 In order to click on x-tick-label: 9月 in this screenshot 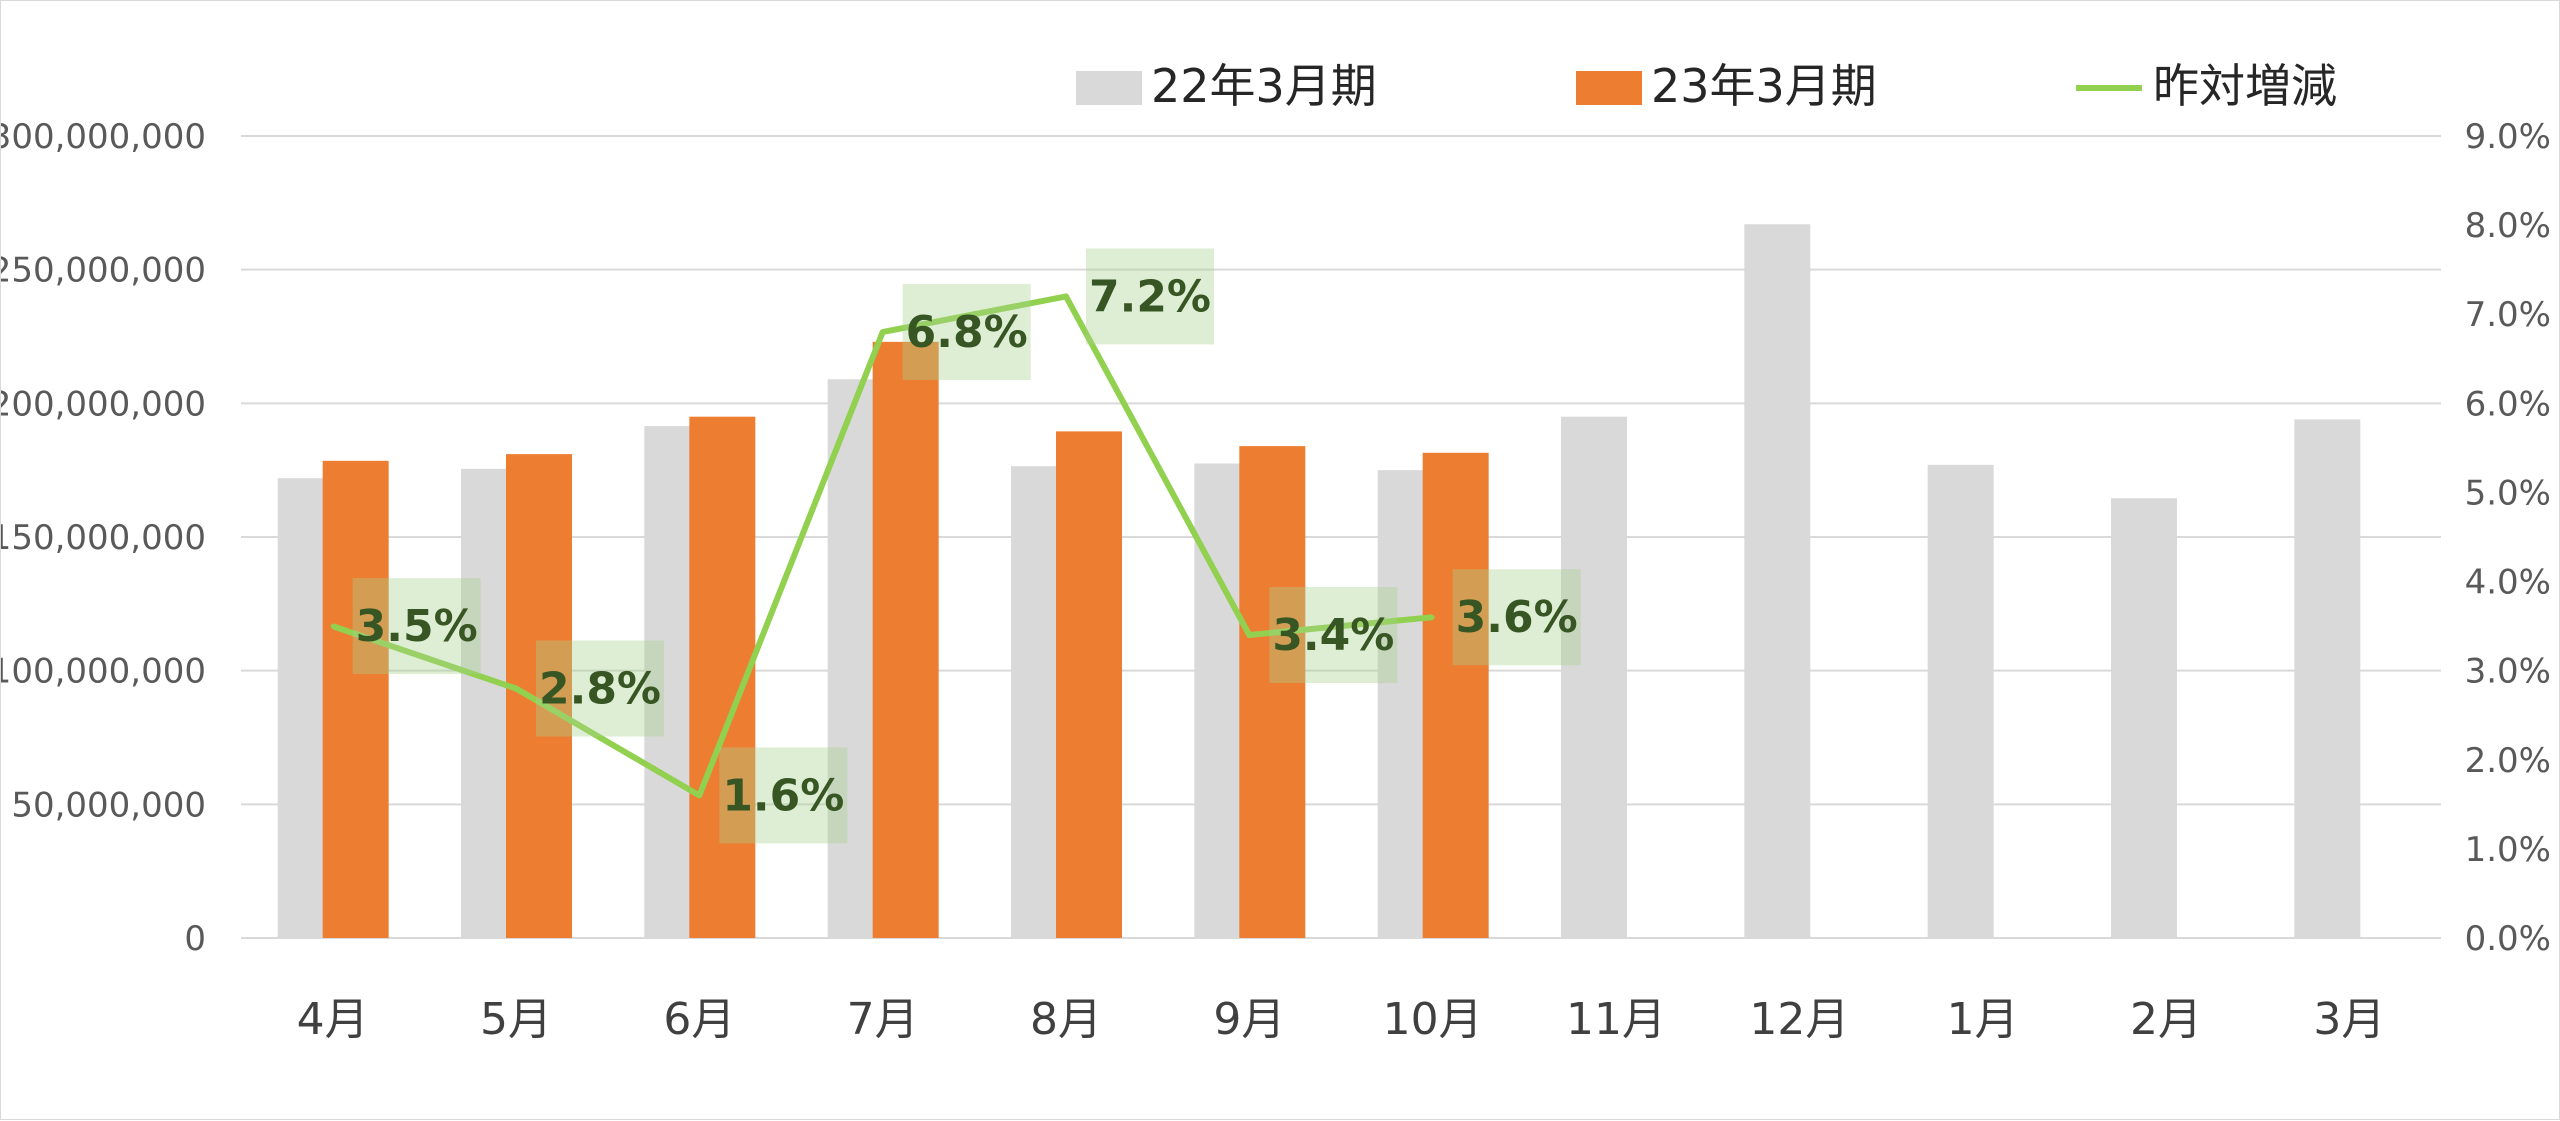, I will do `click(1249, 1019)`.